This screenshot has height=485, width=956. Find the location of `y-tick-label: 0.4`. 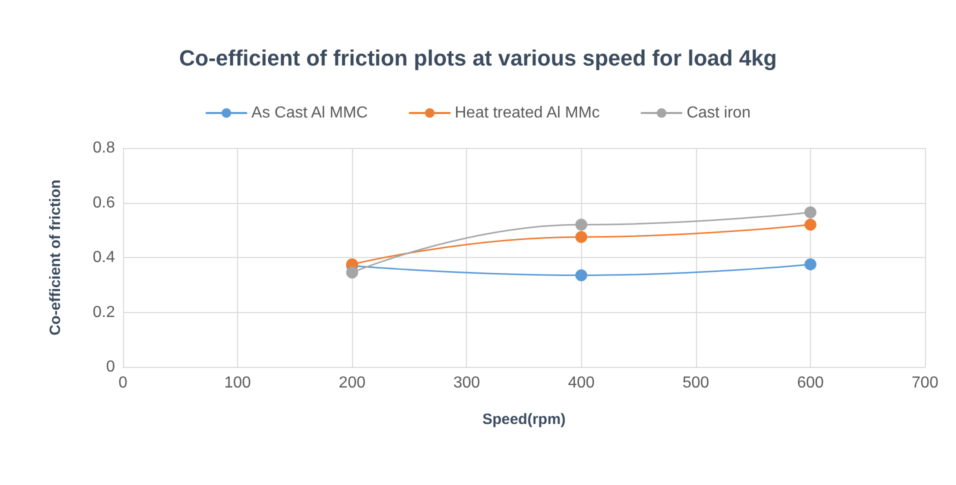

y-tick-label: 0.4 is located at coordinates (104, 257).